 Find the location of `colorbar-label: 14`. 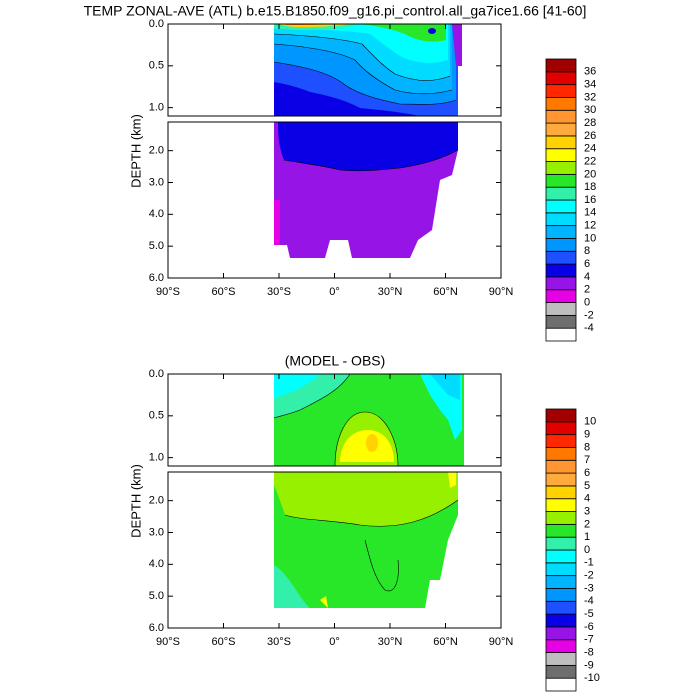

colorbar-label: 14 is located at coordinates (590, 213).